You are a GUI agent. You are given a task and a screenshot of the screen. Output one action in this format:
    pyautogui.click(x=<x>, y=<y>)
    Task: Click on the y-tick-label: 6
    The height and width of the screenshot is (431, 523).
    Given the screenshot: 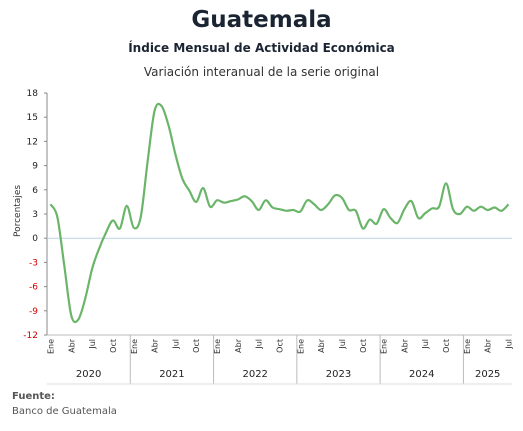 What is the action you would take?
    pyautogui.click(x=35, y=191)
    